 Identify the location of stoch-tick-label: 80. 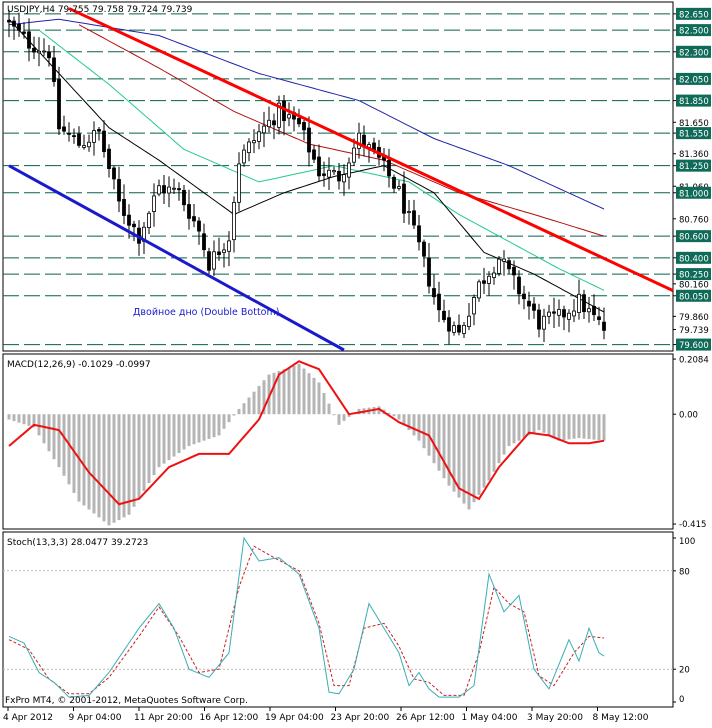
(684, 572).